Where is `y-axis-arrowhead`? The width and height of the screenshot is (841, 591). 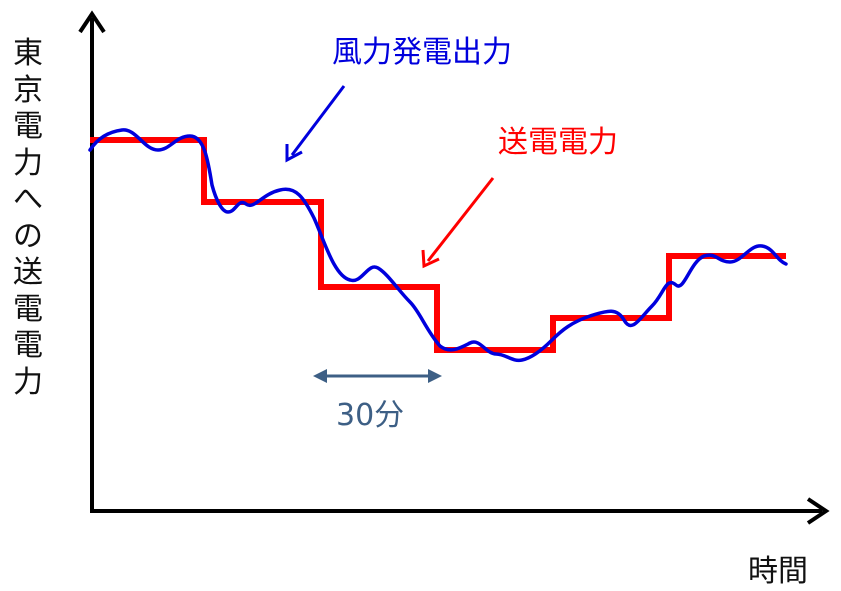
y-axis-arrowhead is located at coordinates (92, 22).